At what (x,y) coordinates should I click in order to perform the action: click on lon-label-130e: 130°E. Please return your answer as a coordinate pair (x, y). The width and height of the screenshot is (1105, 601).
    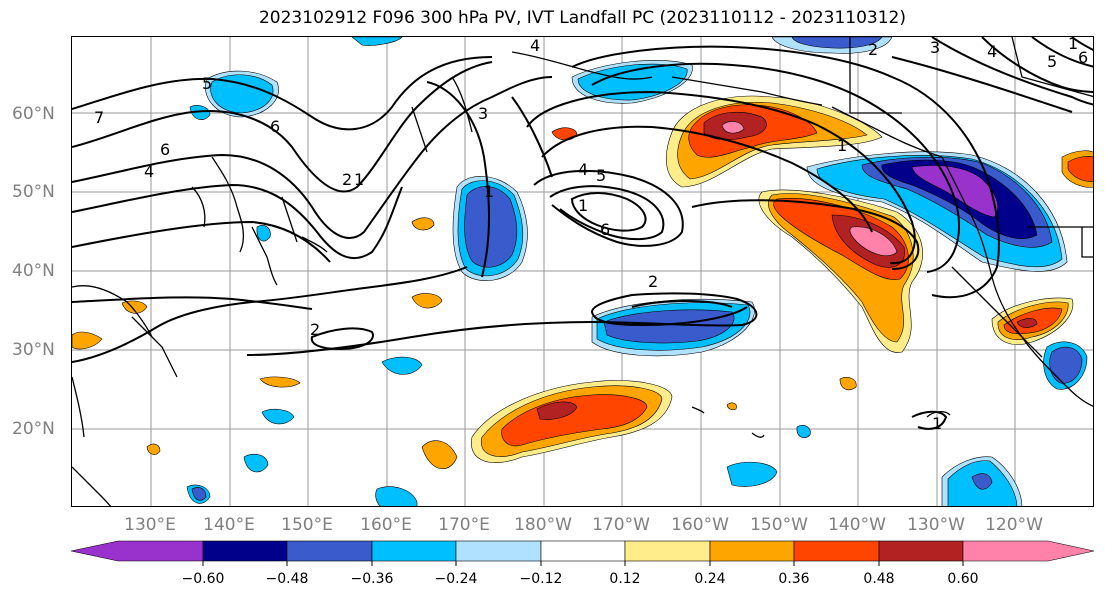
    Looking at the image, I should click on (150, 525).